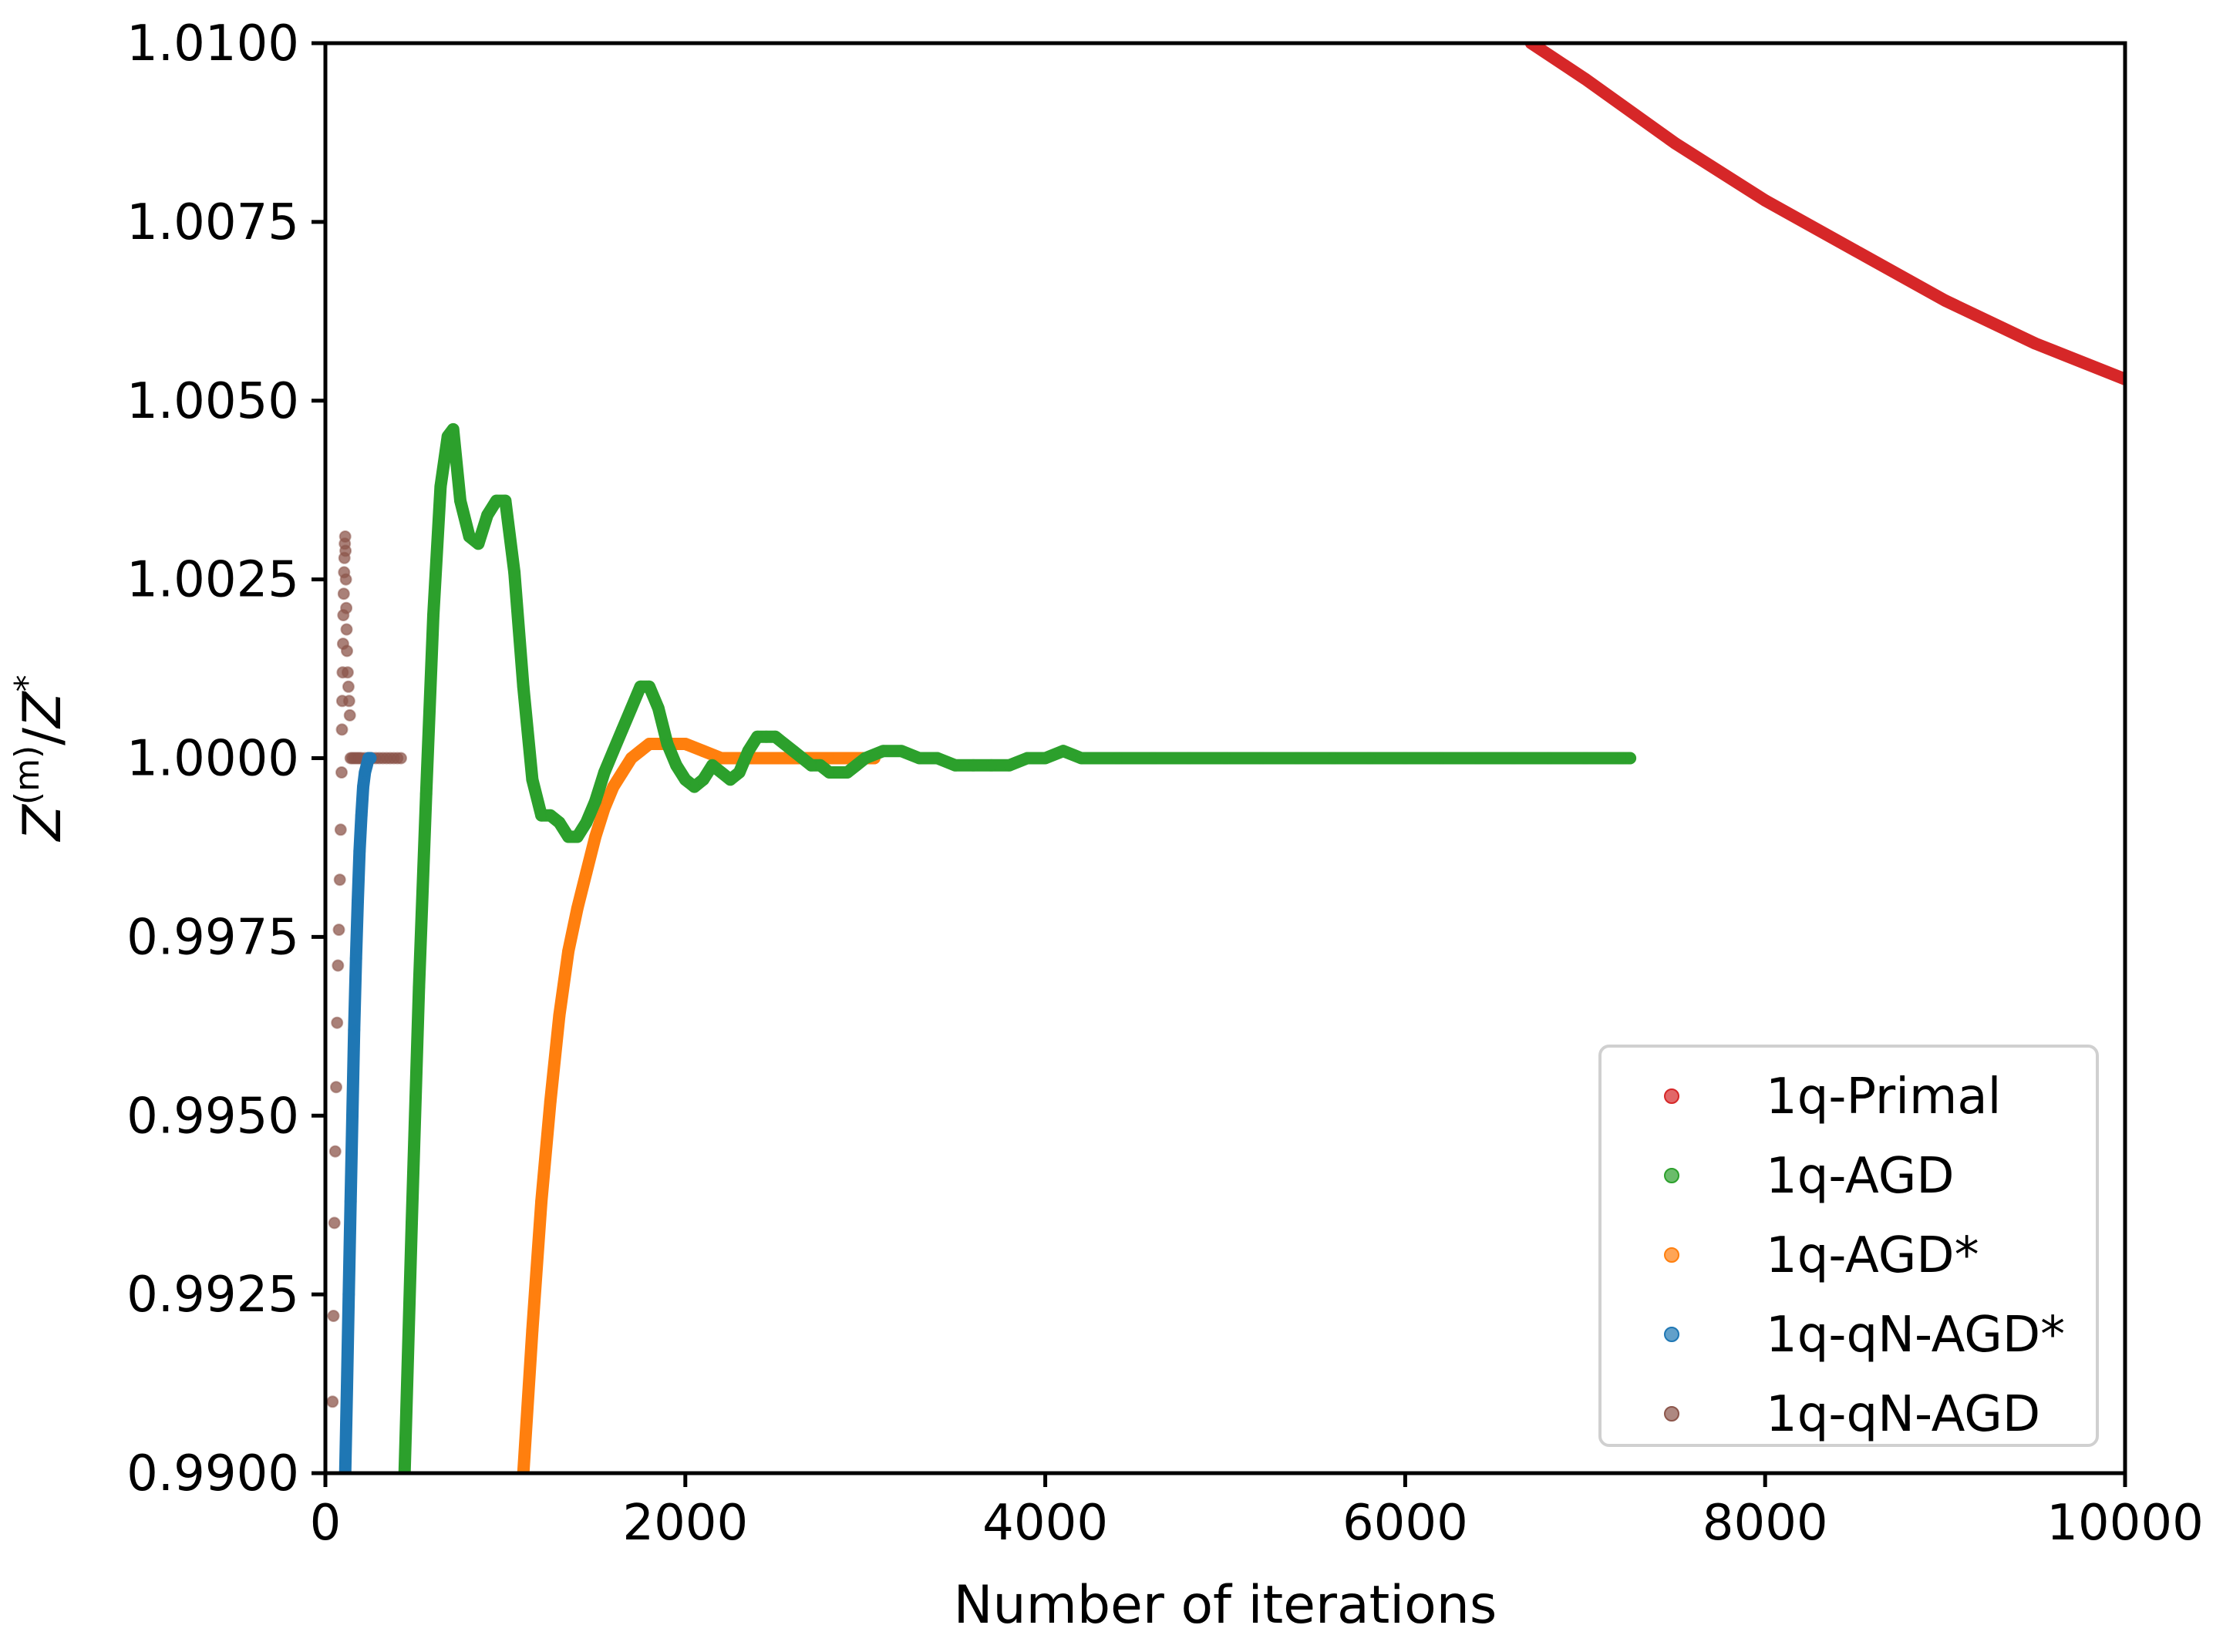 The height and width of the screenshot is (1652, 2223). What do you see at coordinates (212, 1295) in the screenshot?
I see `y-tick-label: 0.9925` at bounding box center [212, 1295].